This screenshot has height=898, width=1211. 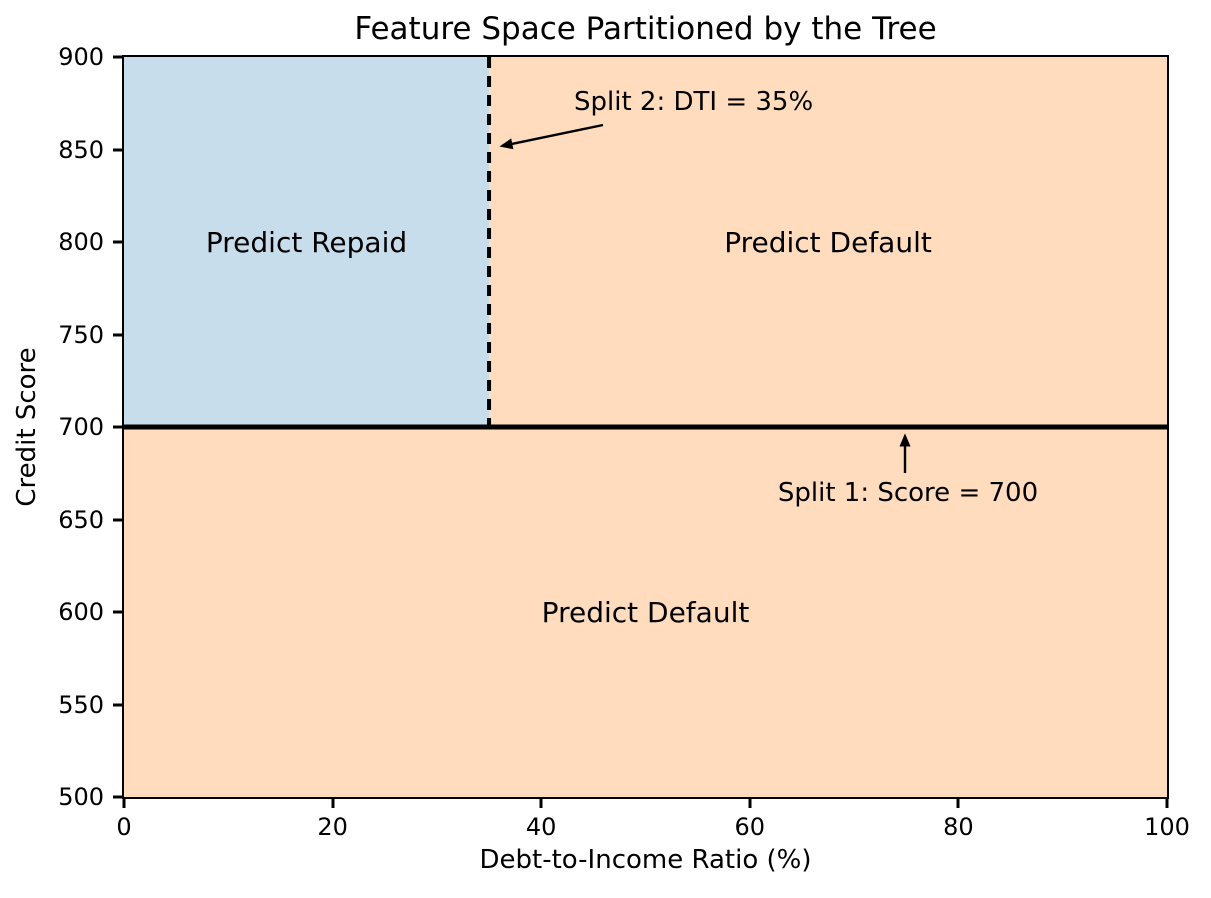 I want to click on x-tick-label: 40, so click(x=541, y=827).